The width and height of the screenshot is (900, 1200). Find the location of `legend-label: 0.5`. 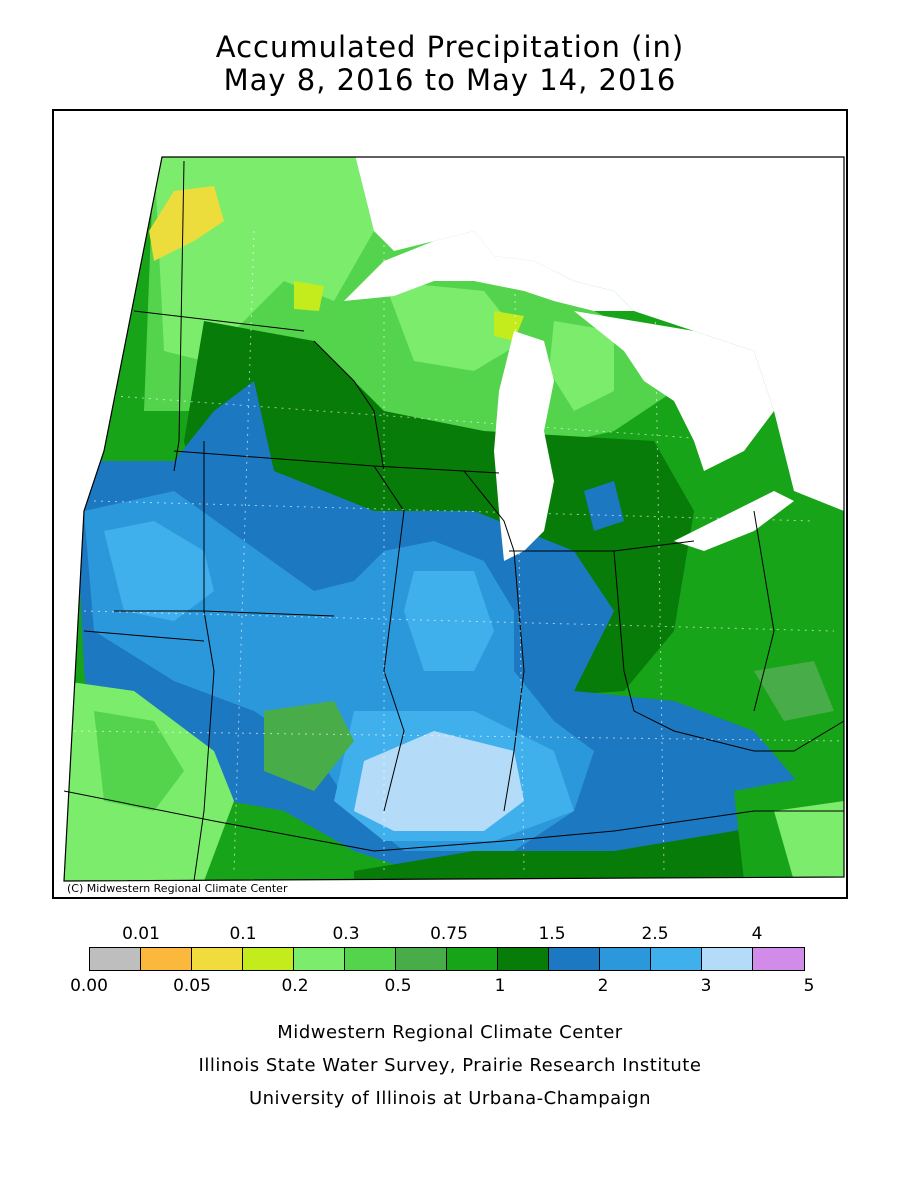

legend-label: 0.5 is located at coordinates (398, 986).